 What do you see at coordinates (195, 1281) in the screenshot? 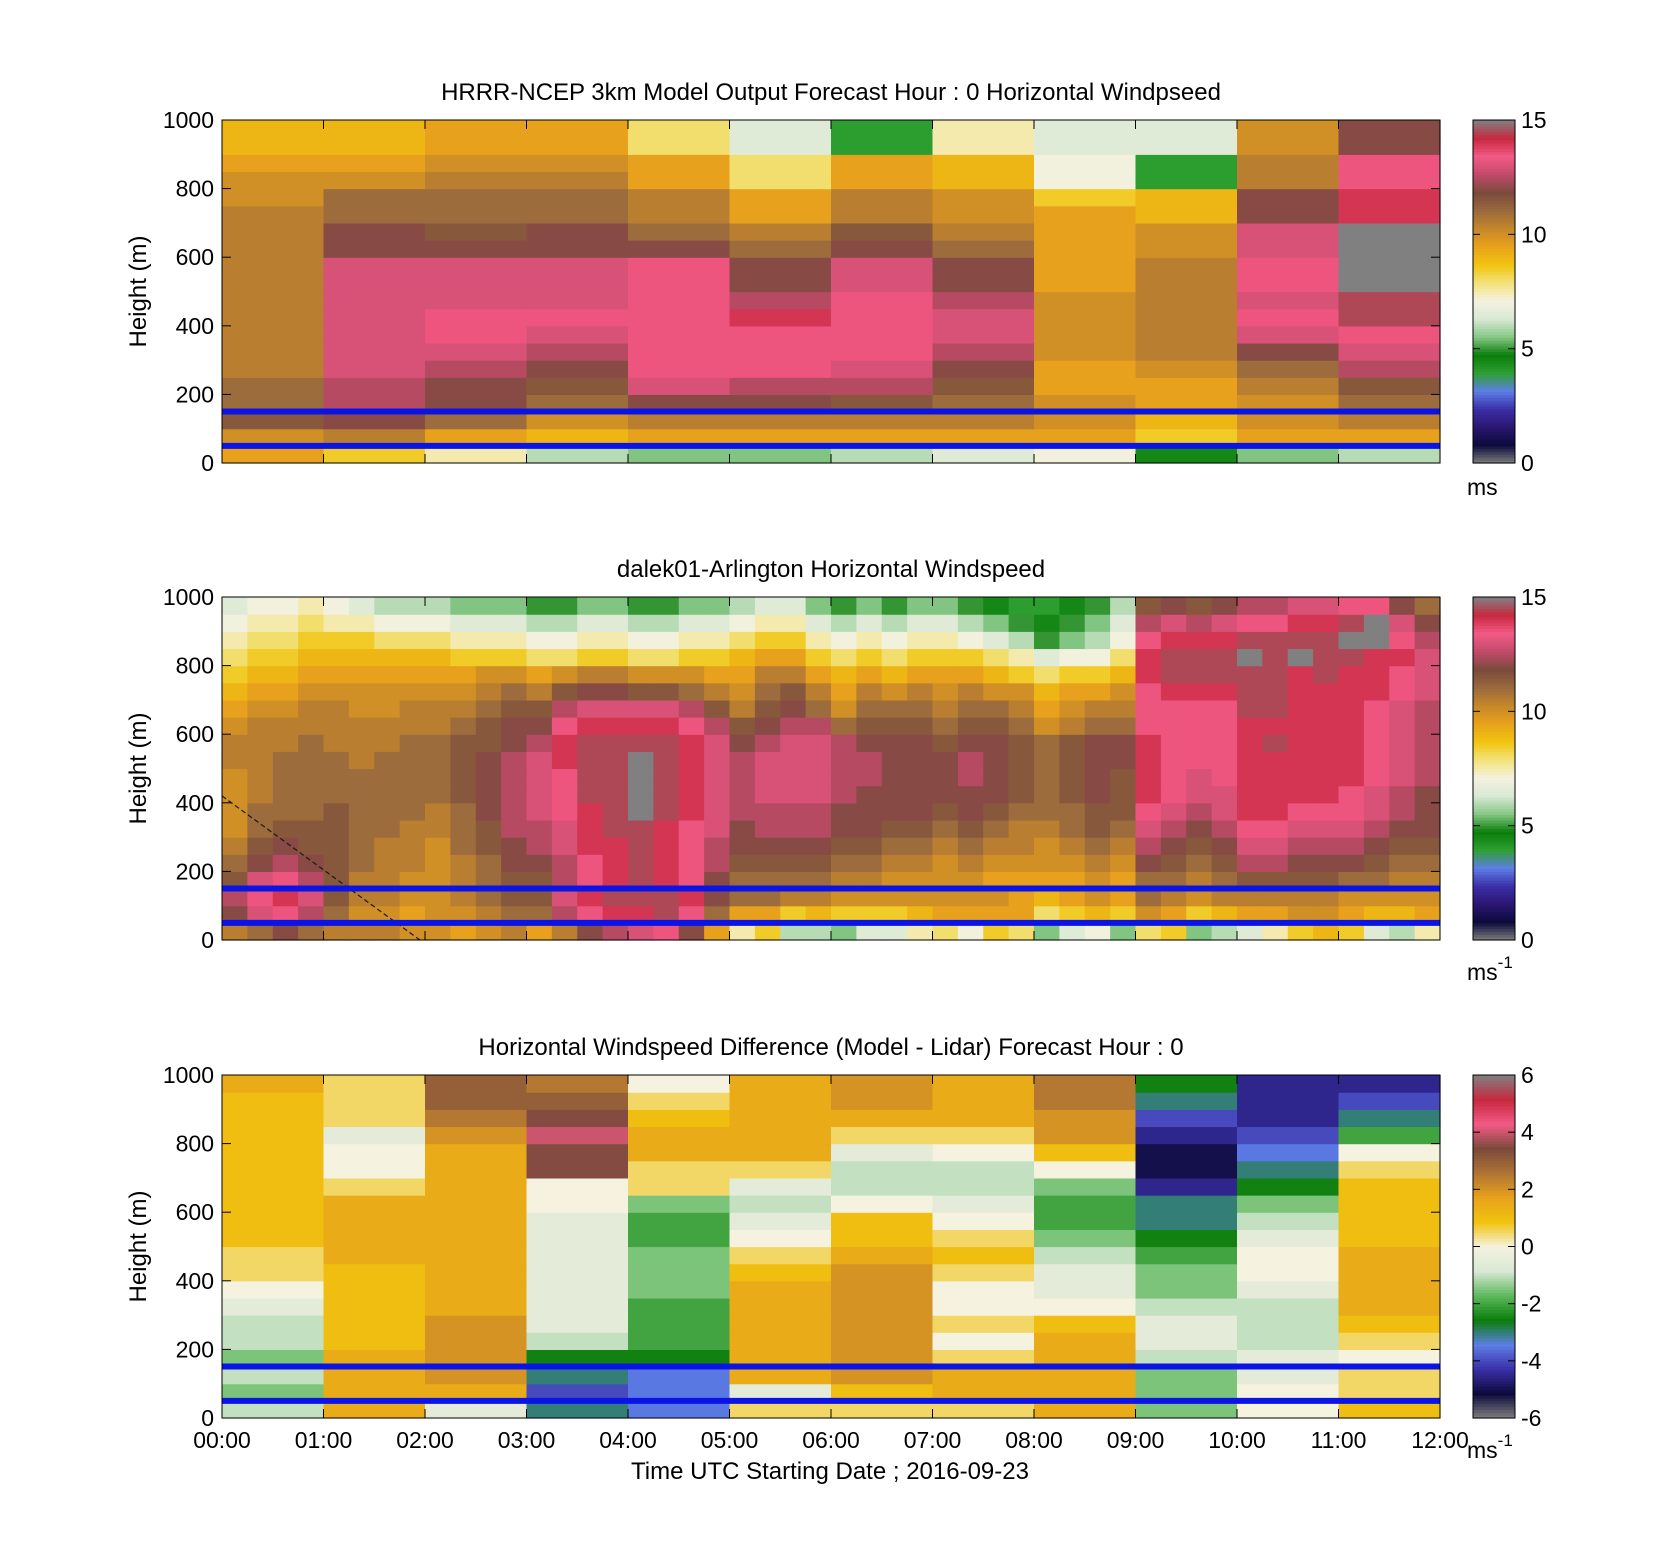
I see `y-tick-label: 400` at bounding box center [195, 1281].